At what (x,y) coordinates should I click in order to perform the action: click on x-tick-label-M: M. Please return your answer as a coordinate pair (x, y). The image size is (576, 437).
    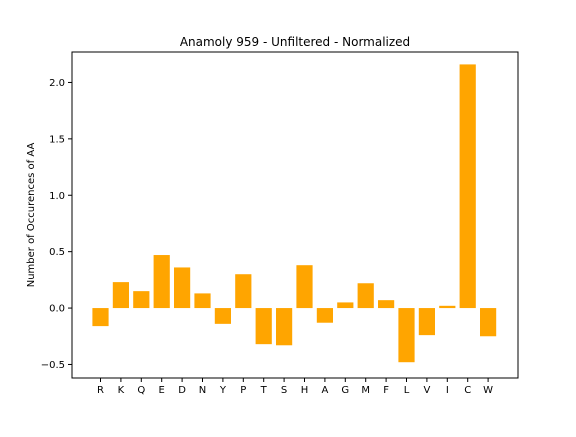
    Looking at the image, I should click on (365, 390).